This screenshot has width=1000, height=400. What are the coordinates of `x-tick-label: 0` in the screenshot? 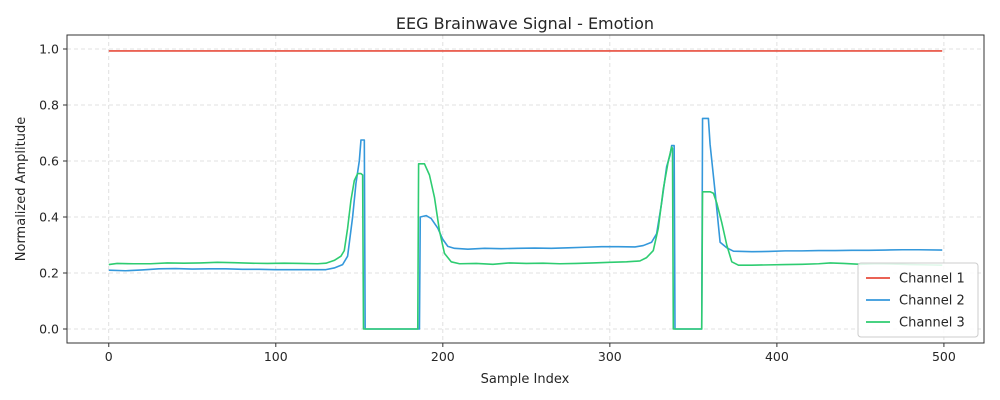 It's located at (109, 356).